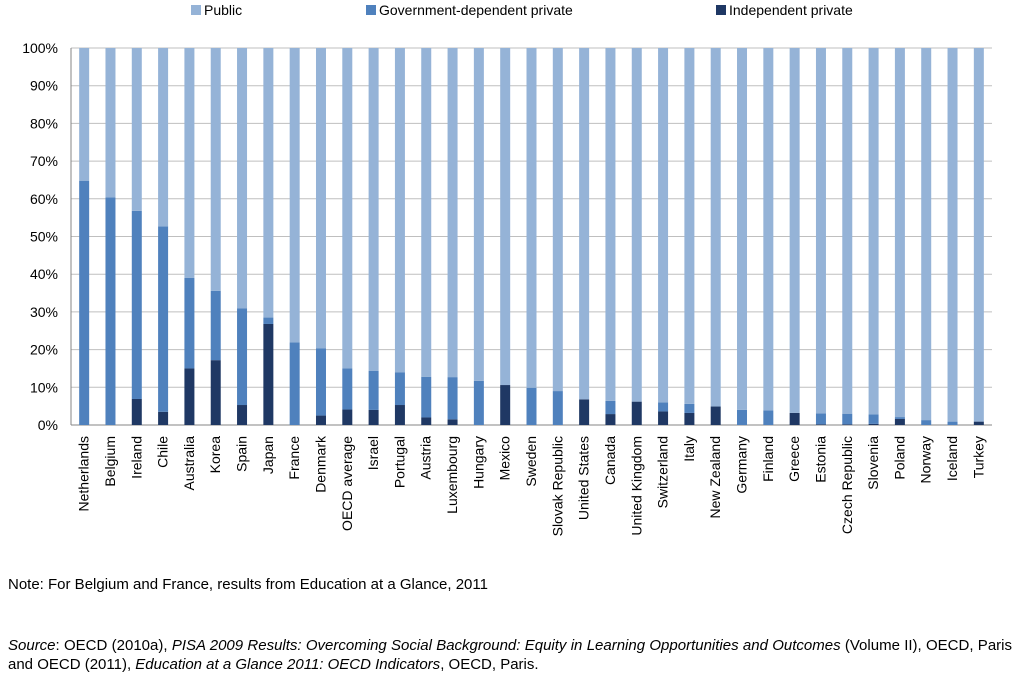 The height and width of the screenshot is (691, 1024). I want to click on x-tick-label: Canada, so click(610, 460).